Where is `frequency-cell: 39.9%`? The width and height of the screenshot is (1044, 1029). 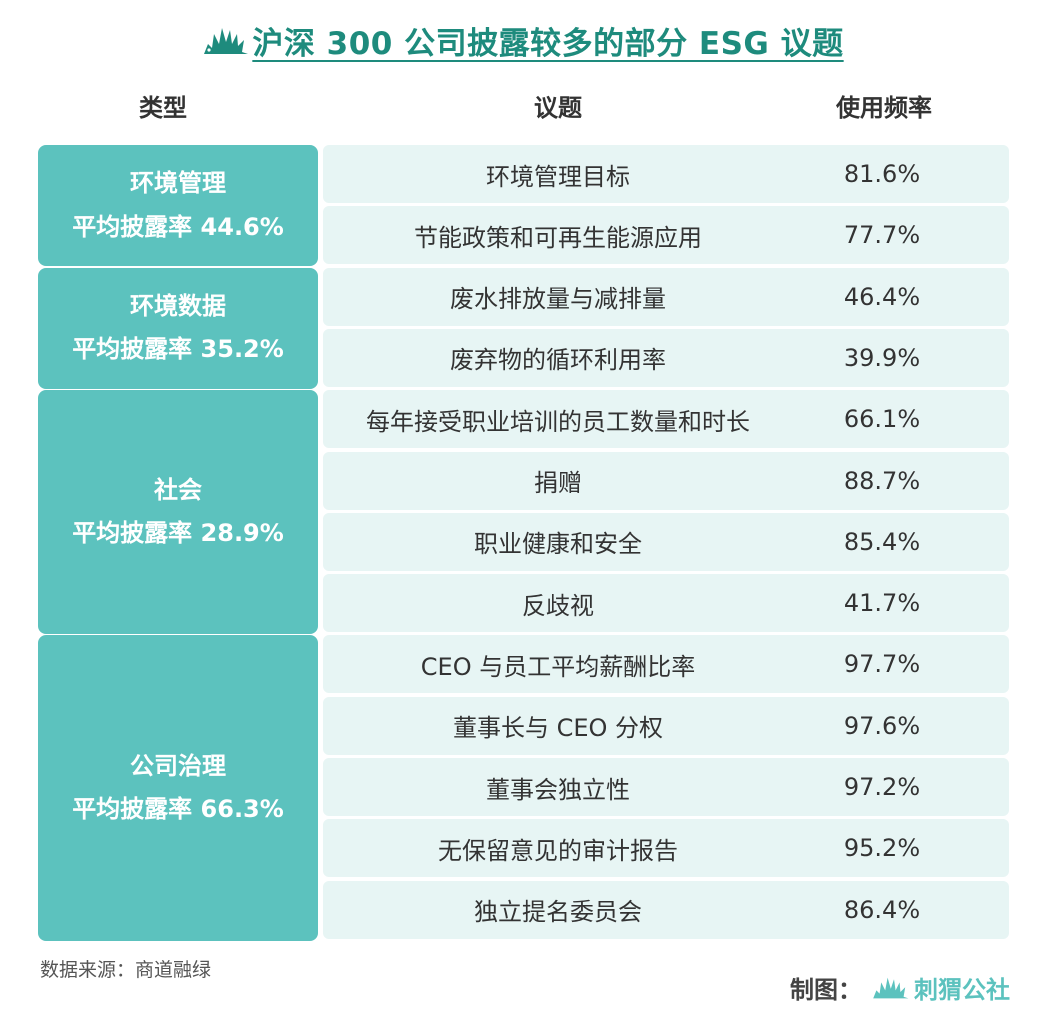 frequency-cell: 39.9% is located at coordinates (882, 357).